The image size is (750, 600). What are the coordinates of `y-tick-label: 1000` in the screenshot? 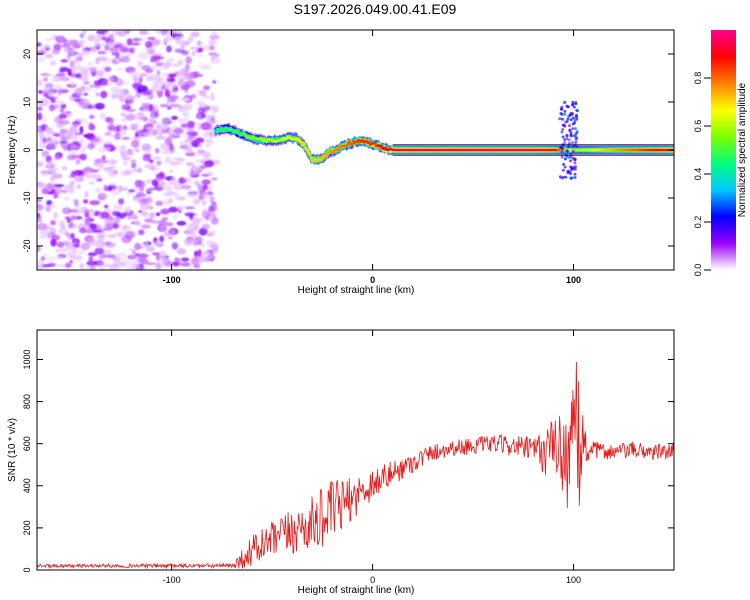 It's located at (27, 359).